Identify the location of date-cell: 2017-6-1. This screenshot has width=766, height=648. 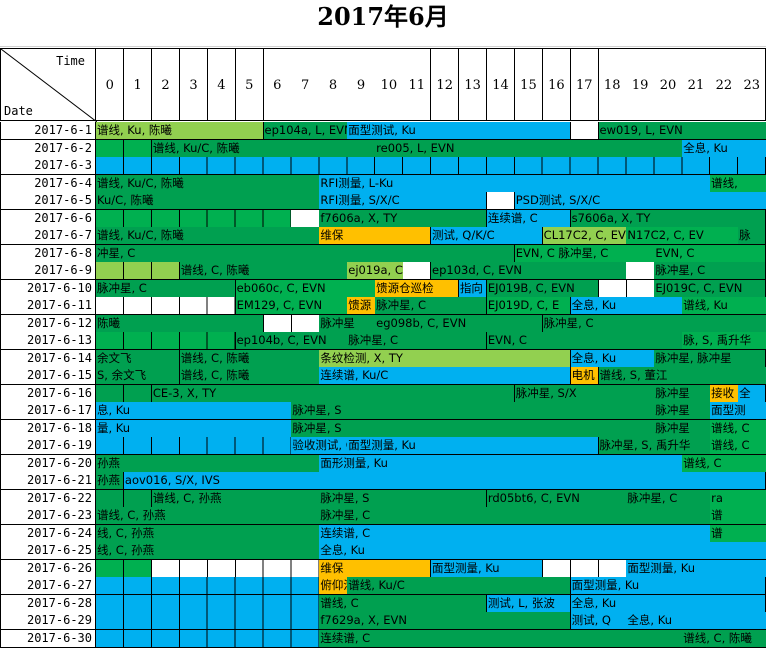
(48, 131).